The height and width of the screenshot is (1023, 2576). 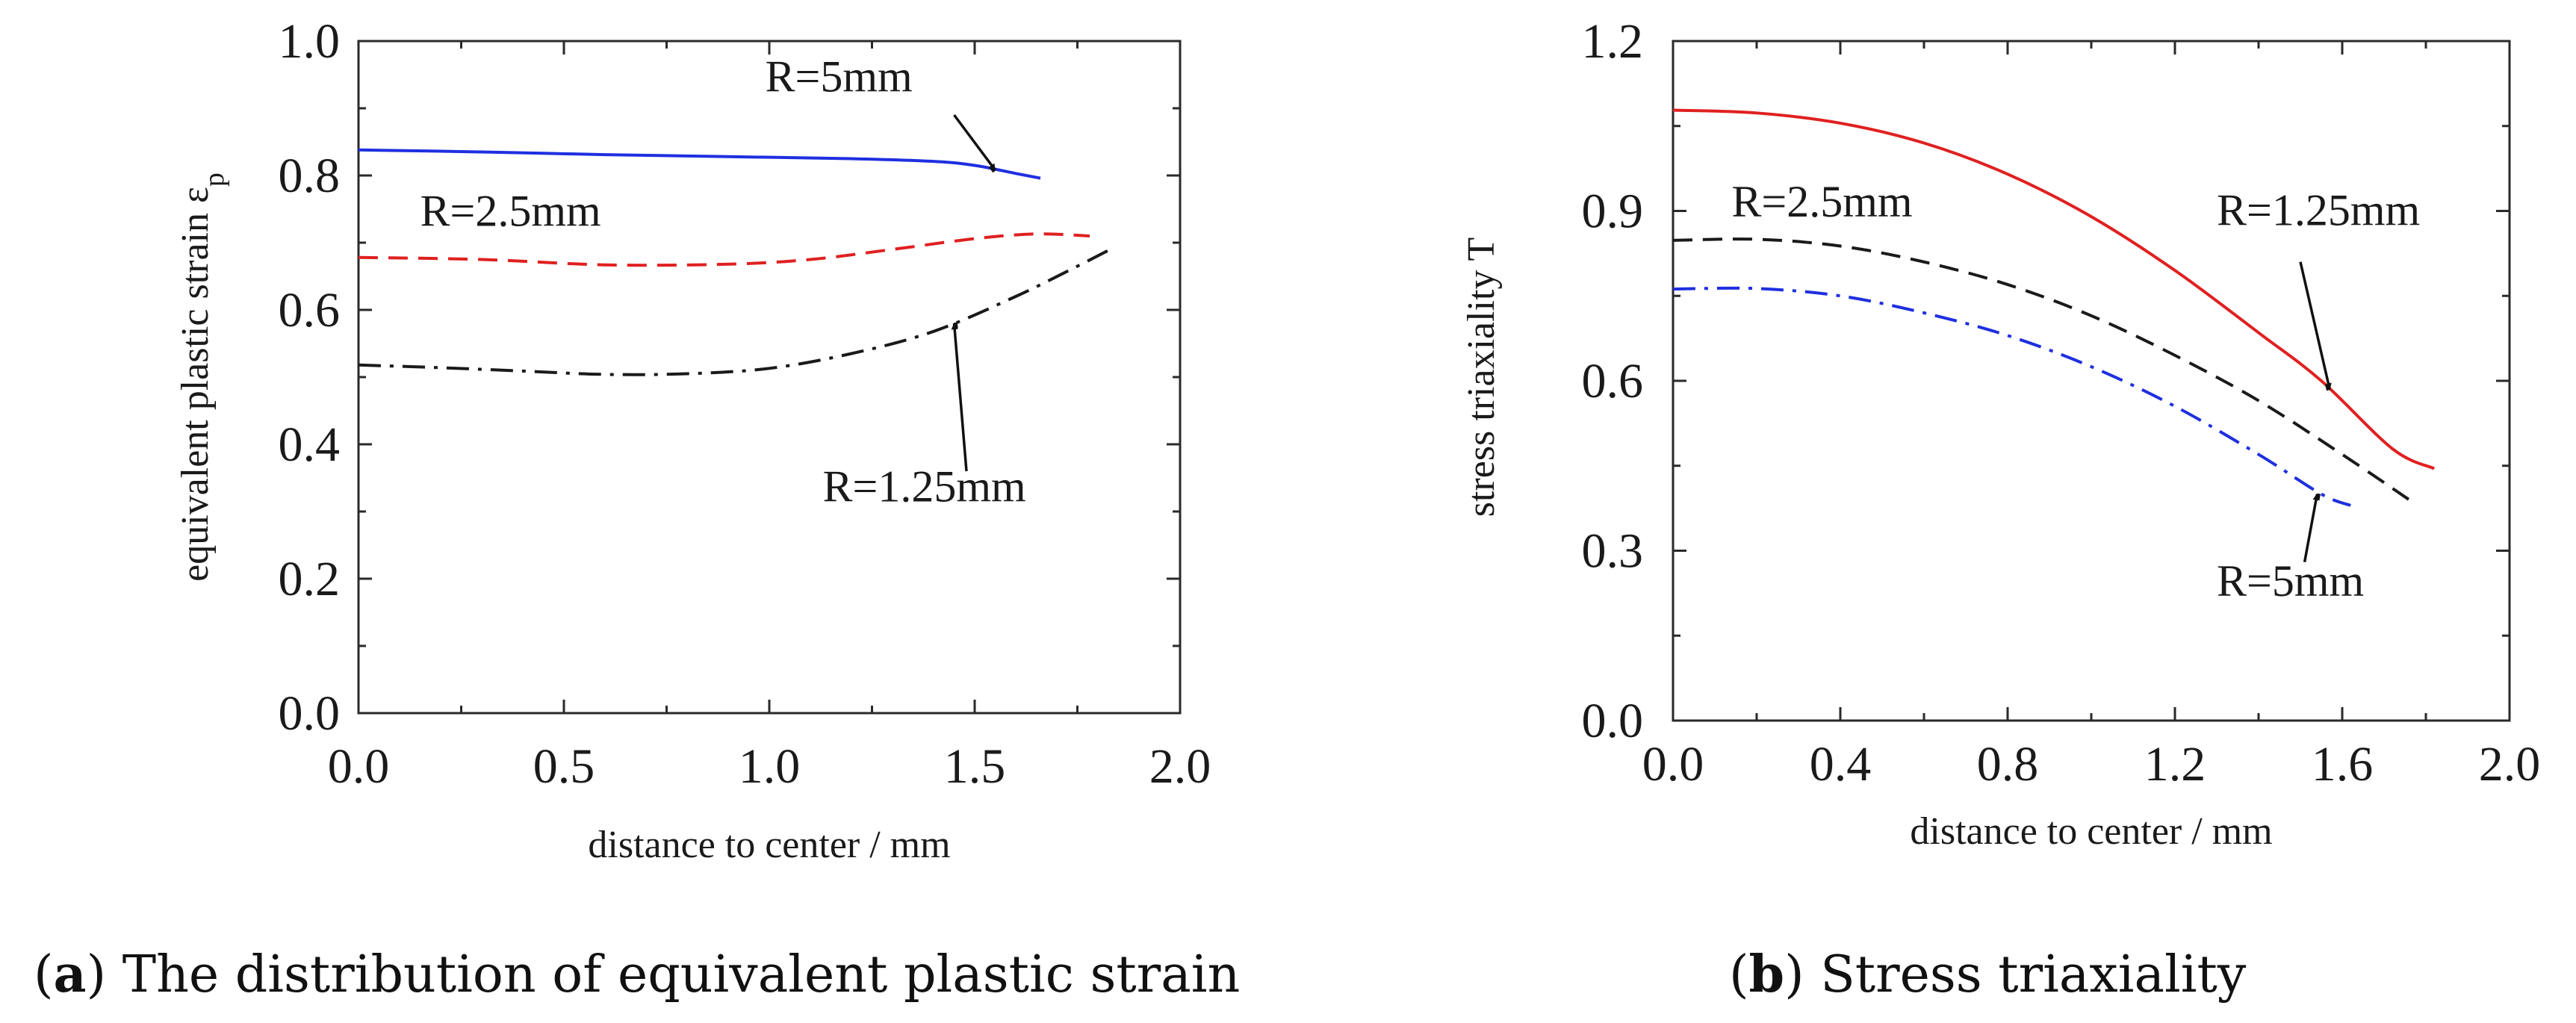 I want to click on annotations-a: R=5mm R=2.5mm R=1.25mm, so click(x=723, y=282).